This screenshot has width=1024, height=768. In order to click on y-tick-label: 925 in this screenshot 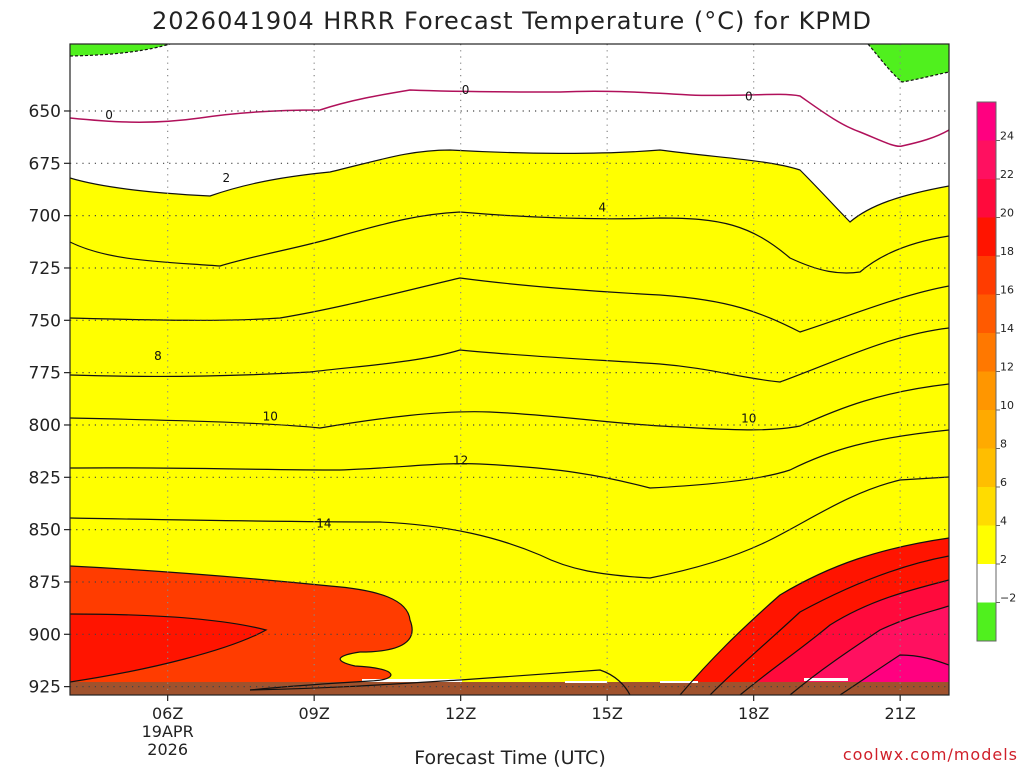, I will do `click(45, 688)`.